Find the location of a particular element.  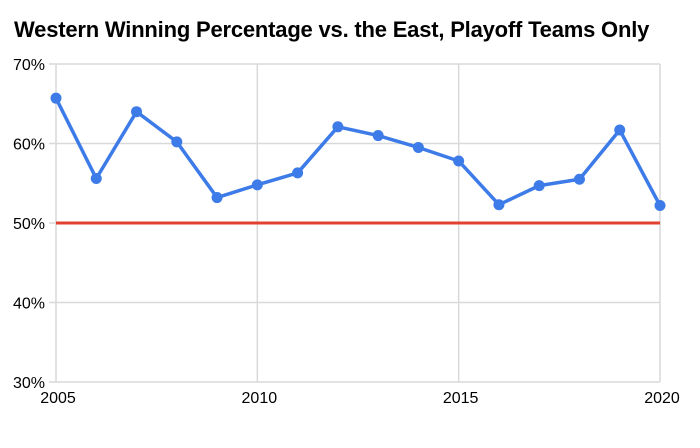

x-axis-tick-label: 2020 is located at coordinates (662, 398).